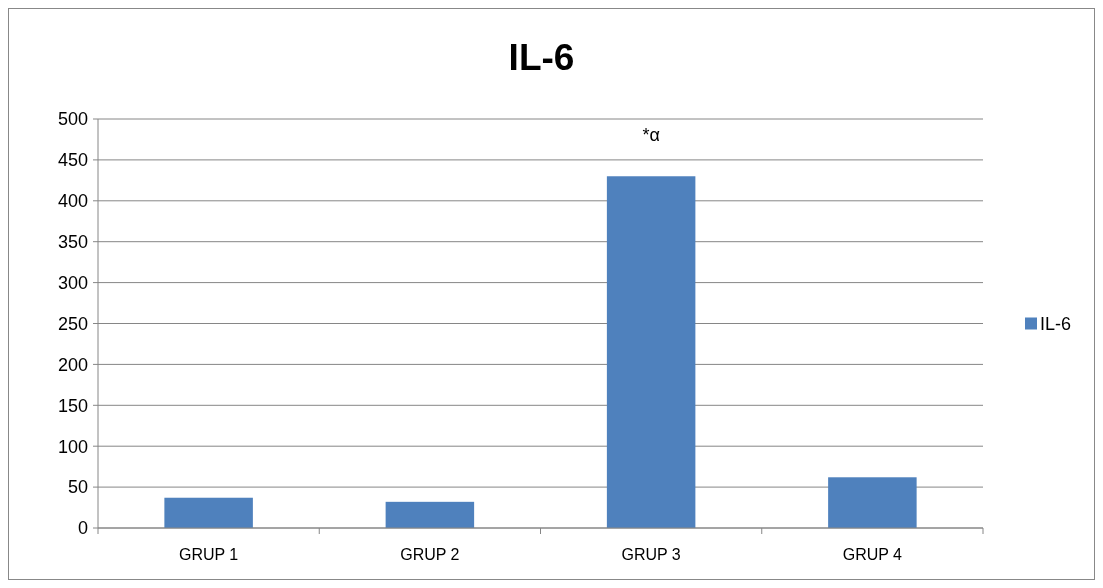 The height and width of the screenshot is (588, 1103). Describe the element at coordinates (77, 487) in the screenshot. I see `y-tick-label: 50` at that location.